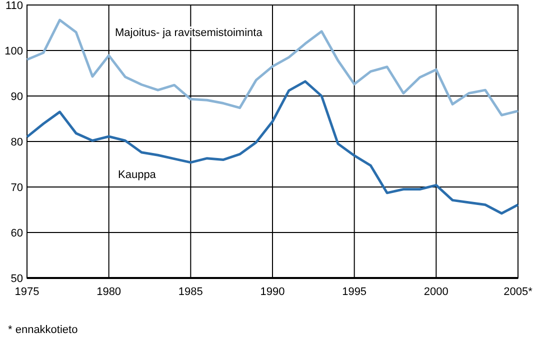 The image size is (536, 340). What do you see at coordinates (354, 292) in the screenshot?
I see `x-tick-label: 1995` at bounding box center [354, 292].